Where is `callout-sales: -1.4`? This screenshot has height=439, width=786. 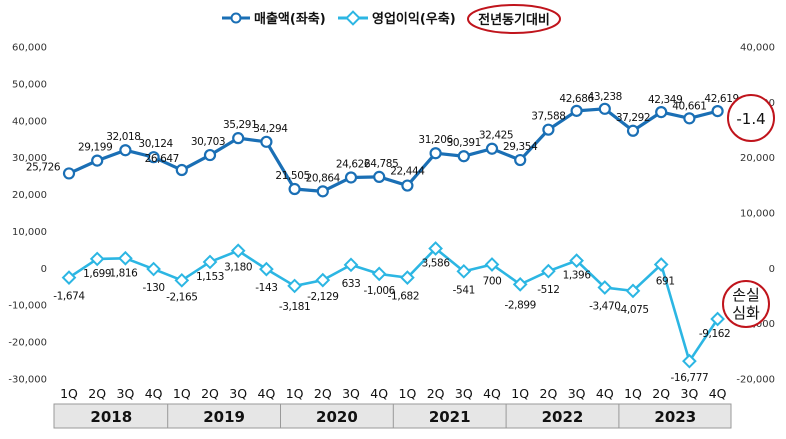 callout-sales: -1.4 is located at coordinates (751, 118).